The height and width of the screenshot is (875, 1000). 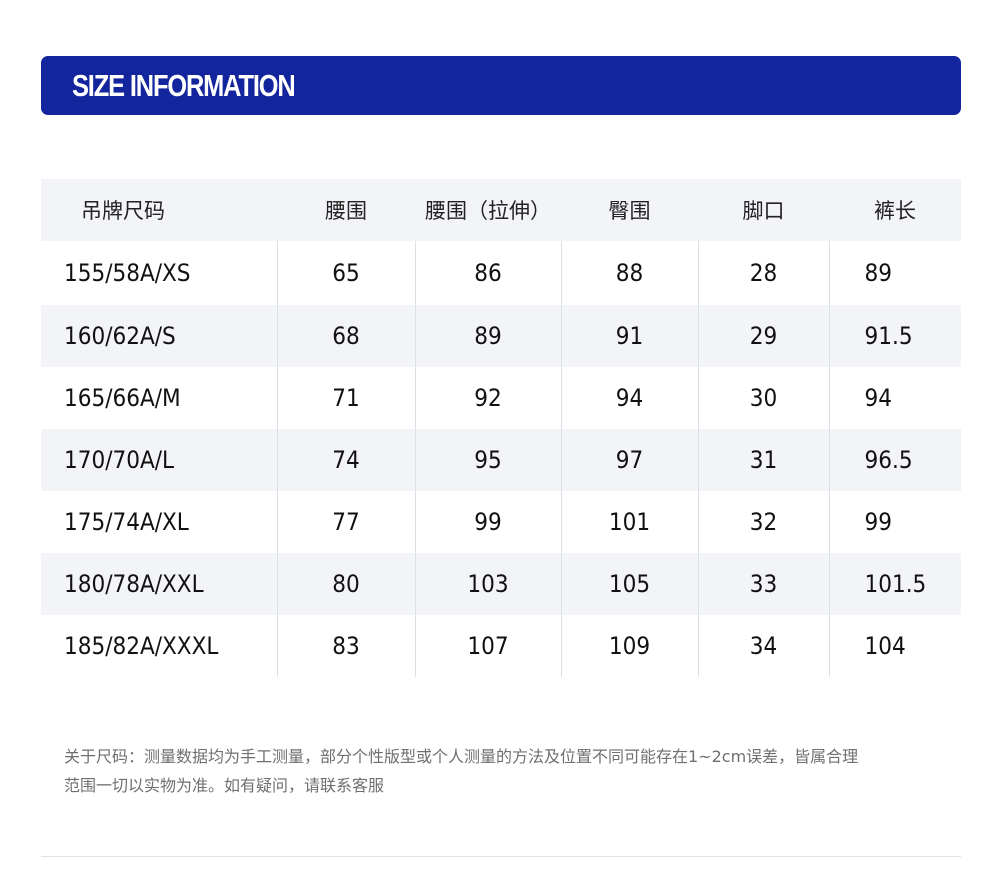 I want to click on table-row: 180/78A/XXL 80 103 105 33 101.5, so click(x=501, y=584).